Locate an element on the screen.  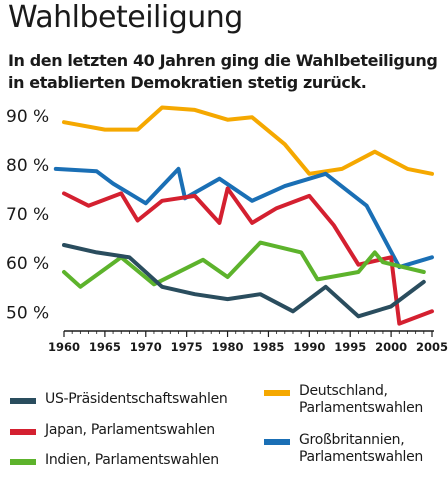
y-tick-label-1: 60 % is located at coordinates (27, 264).